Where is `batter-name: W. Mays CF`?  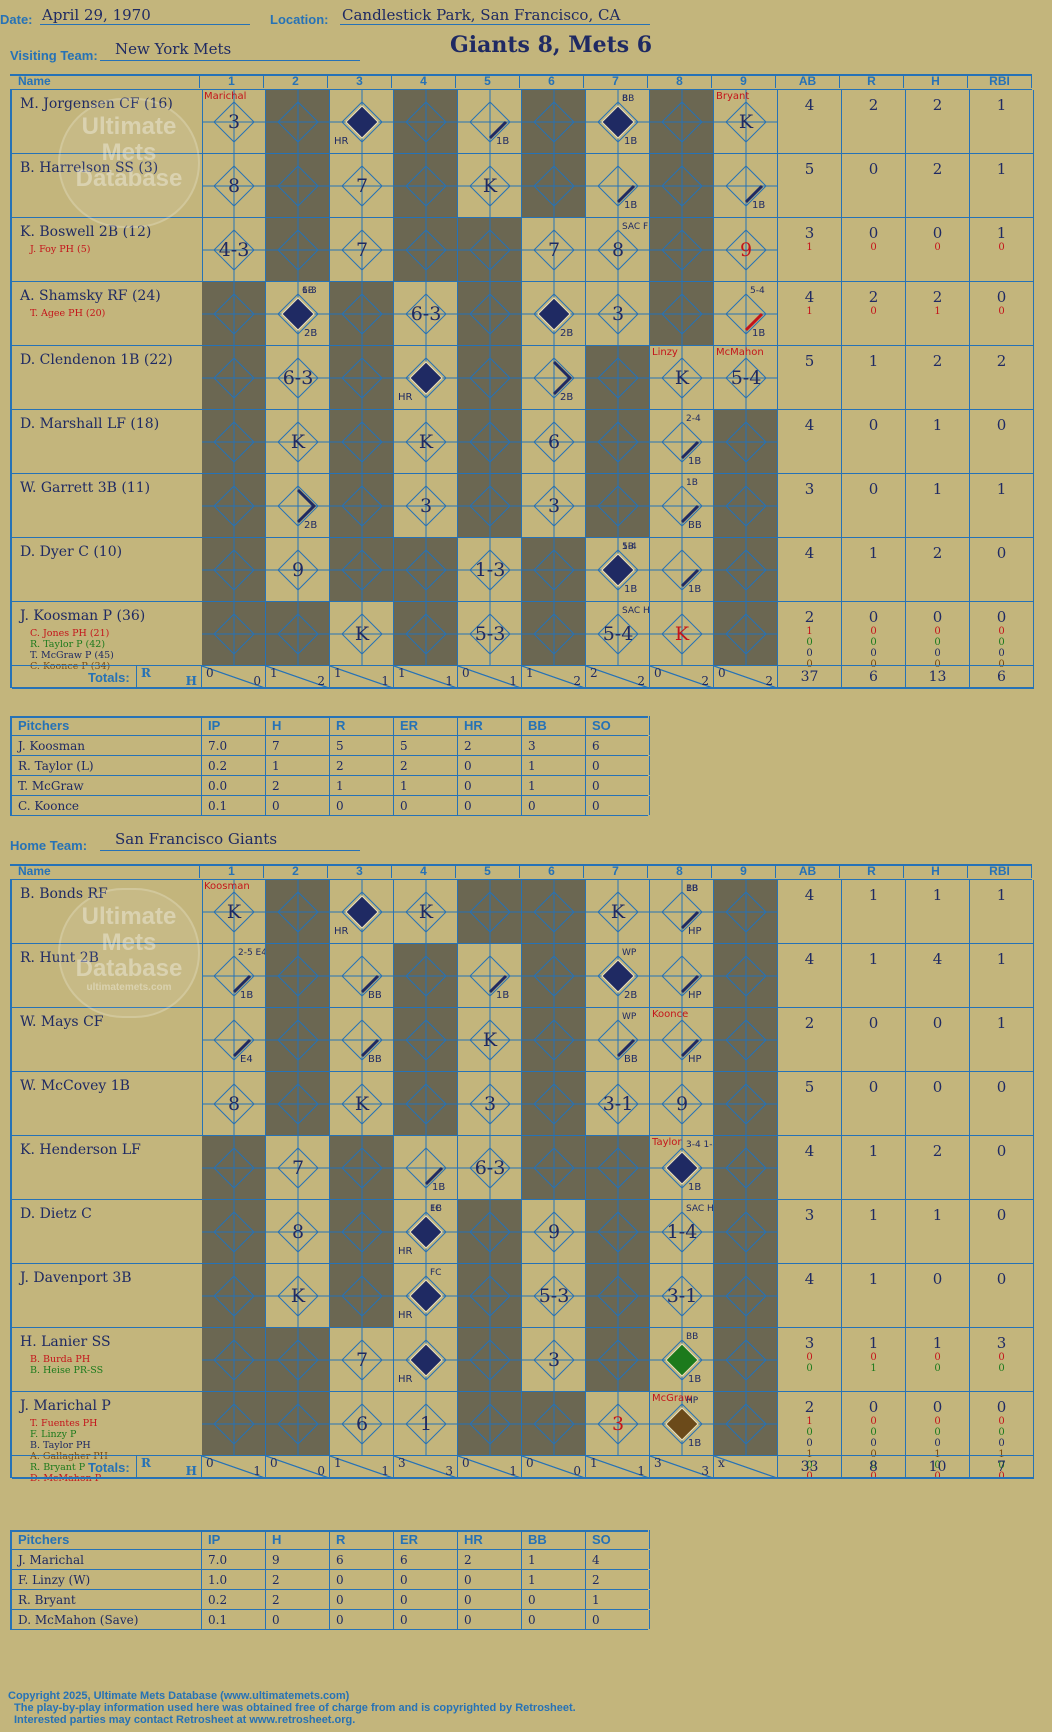
batter-name: W. Mays CF is located at coordinates (62, 1022).